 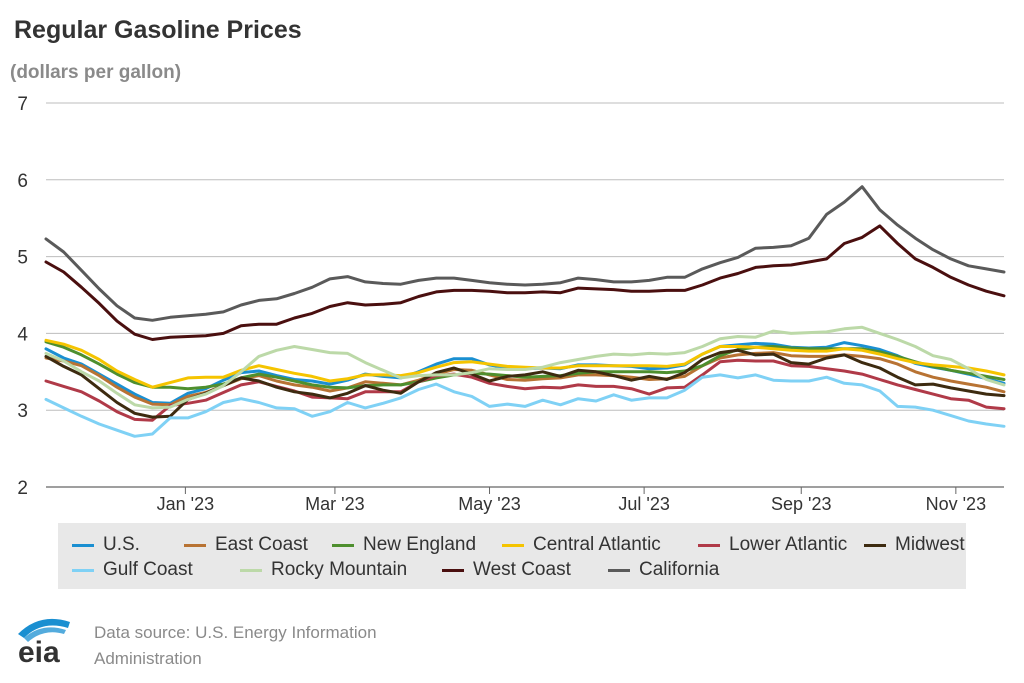 I want to click on x-tick-label: May '23, so click(x=489, y=504).